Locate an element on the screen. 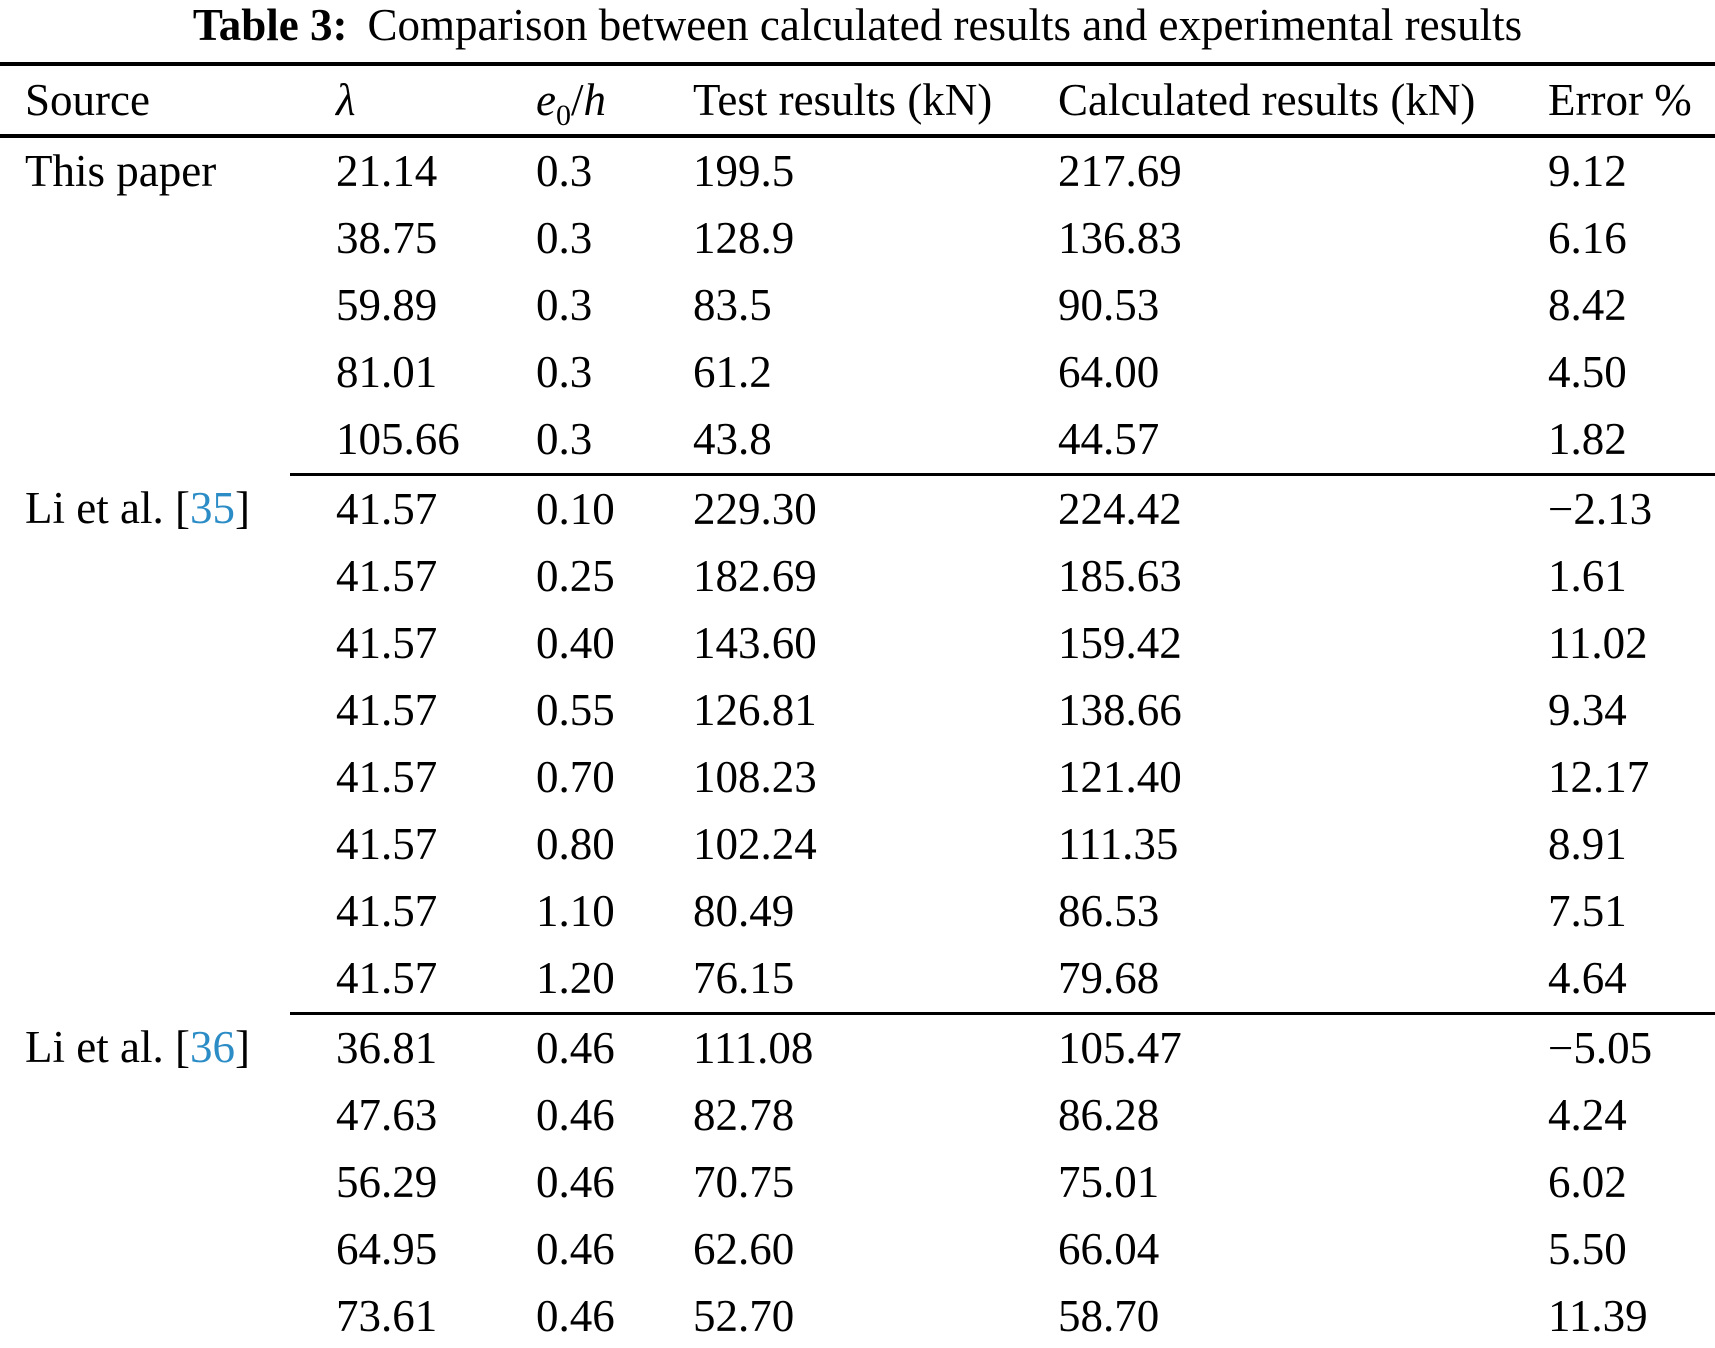 The height and width of the screenshot is (1348, 1715). col-header-e0h: e0/h is located at coordinates (608, 101).